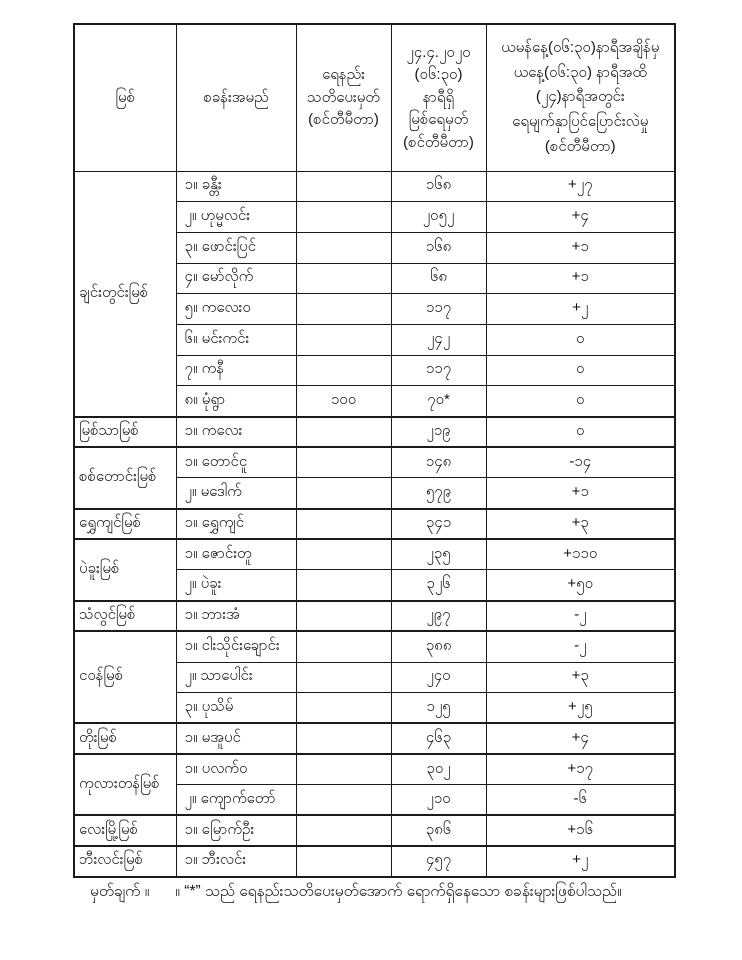 The height and width of the screenshot is (960, 742). I want to click on river-name-cell: ကုလားတန်မြစ်, so click(125, 784).